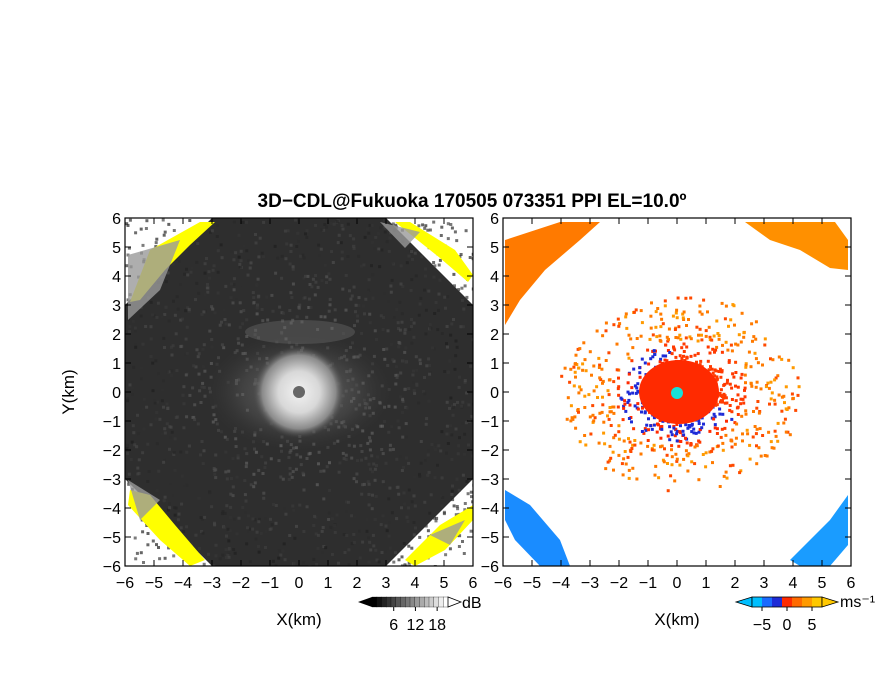 The width and height of the screenshot is (880, 680). Describe the element at coordinates (797, 602) in the screenshot. I see `colorbar-swatch` at that location.